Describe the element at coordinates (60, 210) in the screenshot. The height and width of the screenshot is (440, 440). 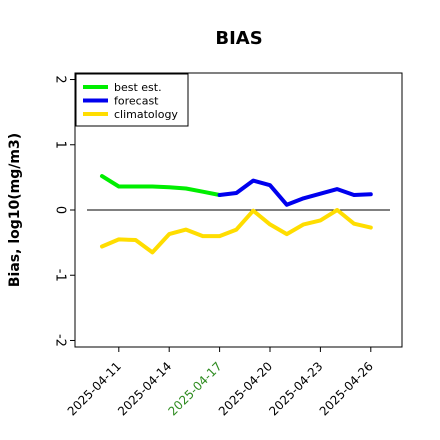
I see `y-tick-label: 0` at that location.